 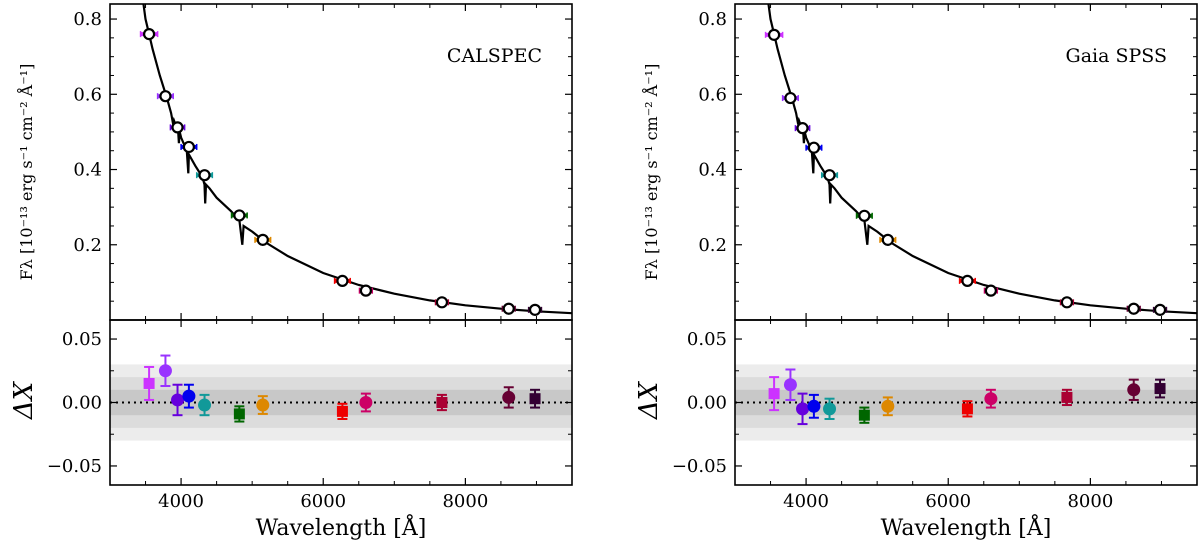 I want to click on residual-bands, so click(x=966, y=402).